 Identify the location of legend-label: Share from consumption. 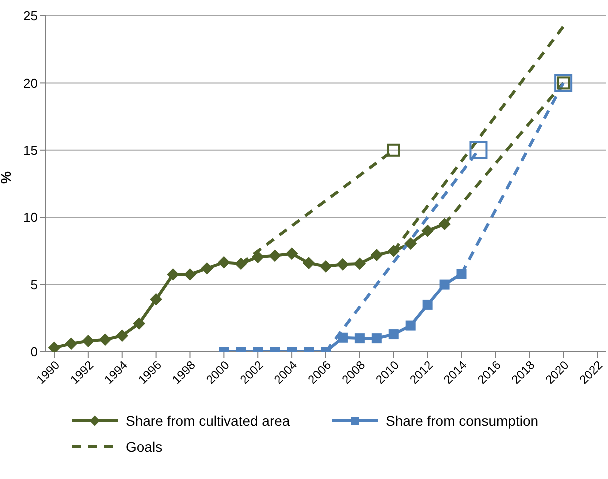
(462, 421).